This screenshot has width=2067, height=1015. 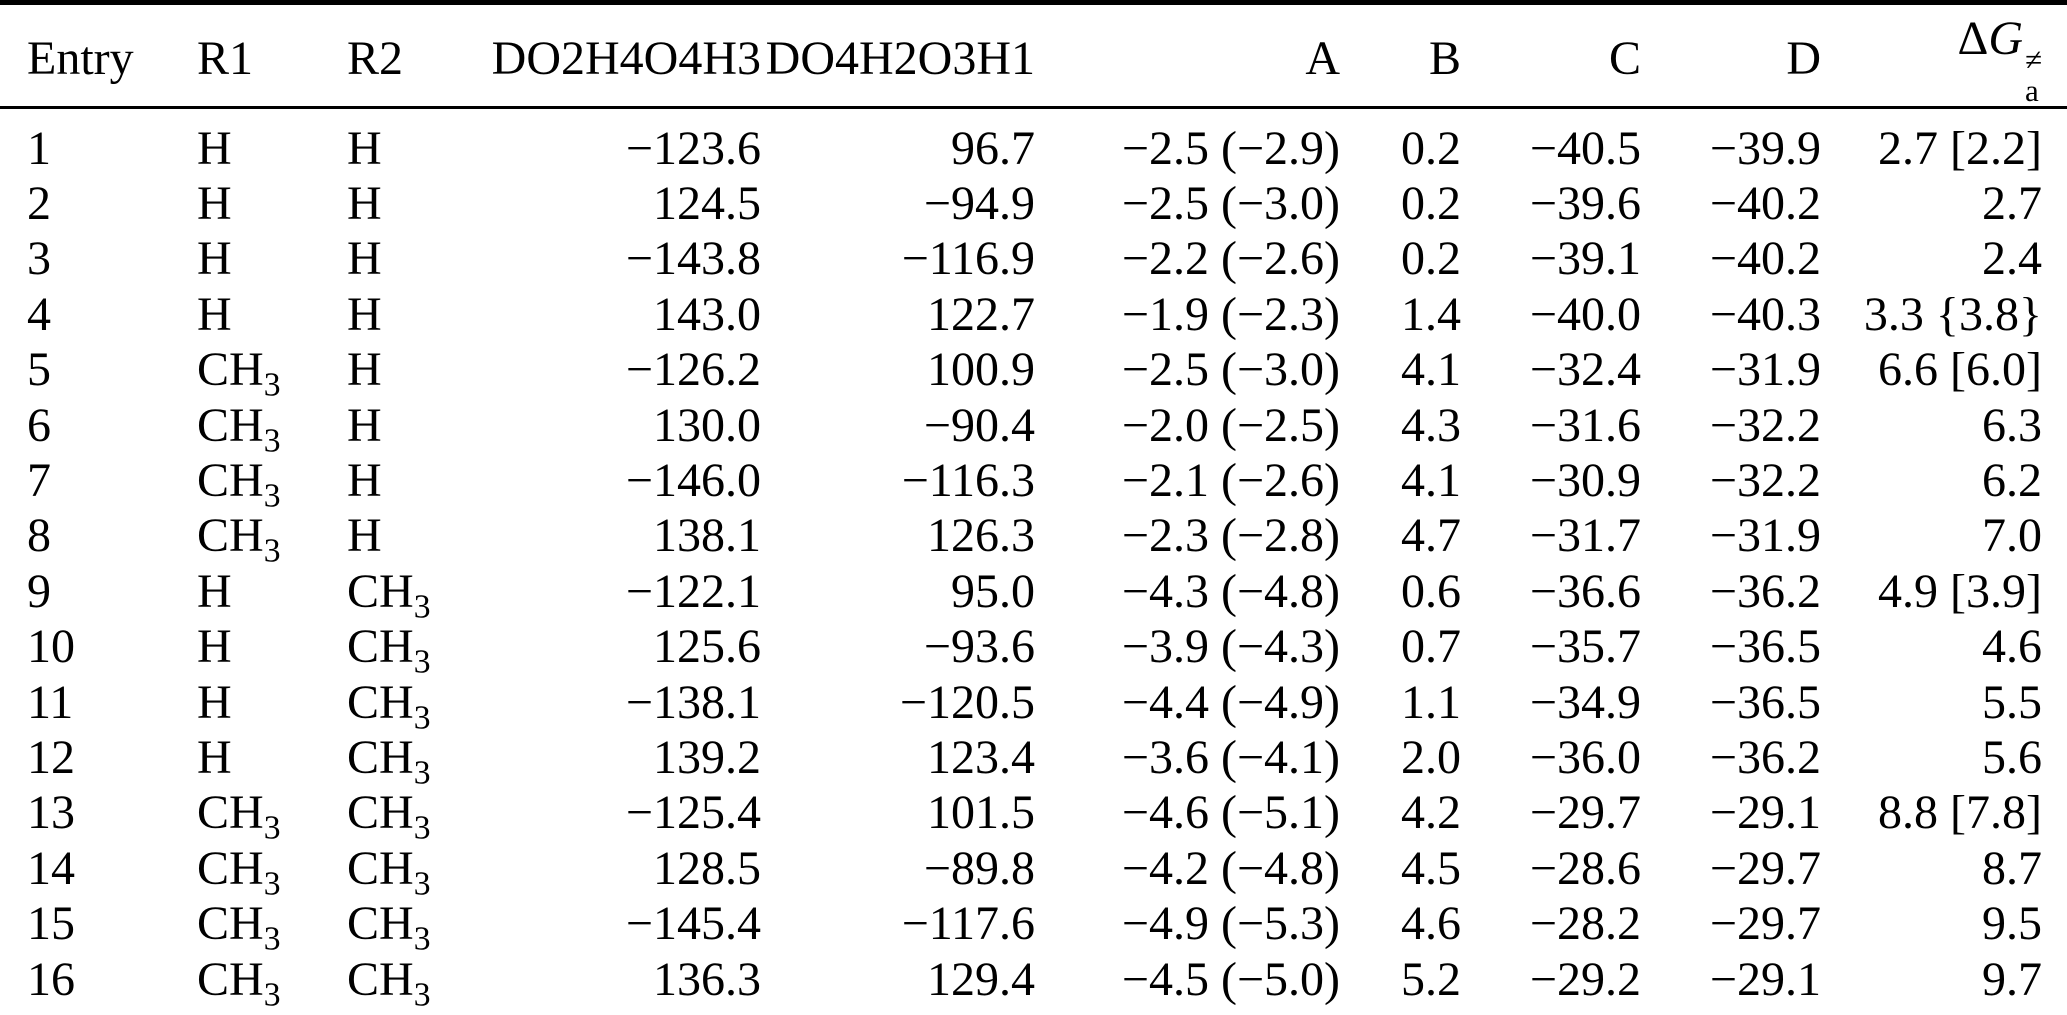 What do you see at coordinates (1431, 757) in the screenshot?
I see `cell-value: 2.0` at bounding box center [1431, 757].